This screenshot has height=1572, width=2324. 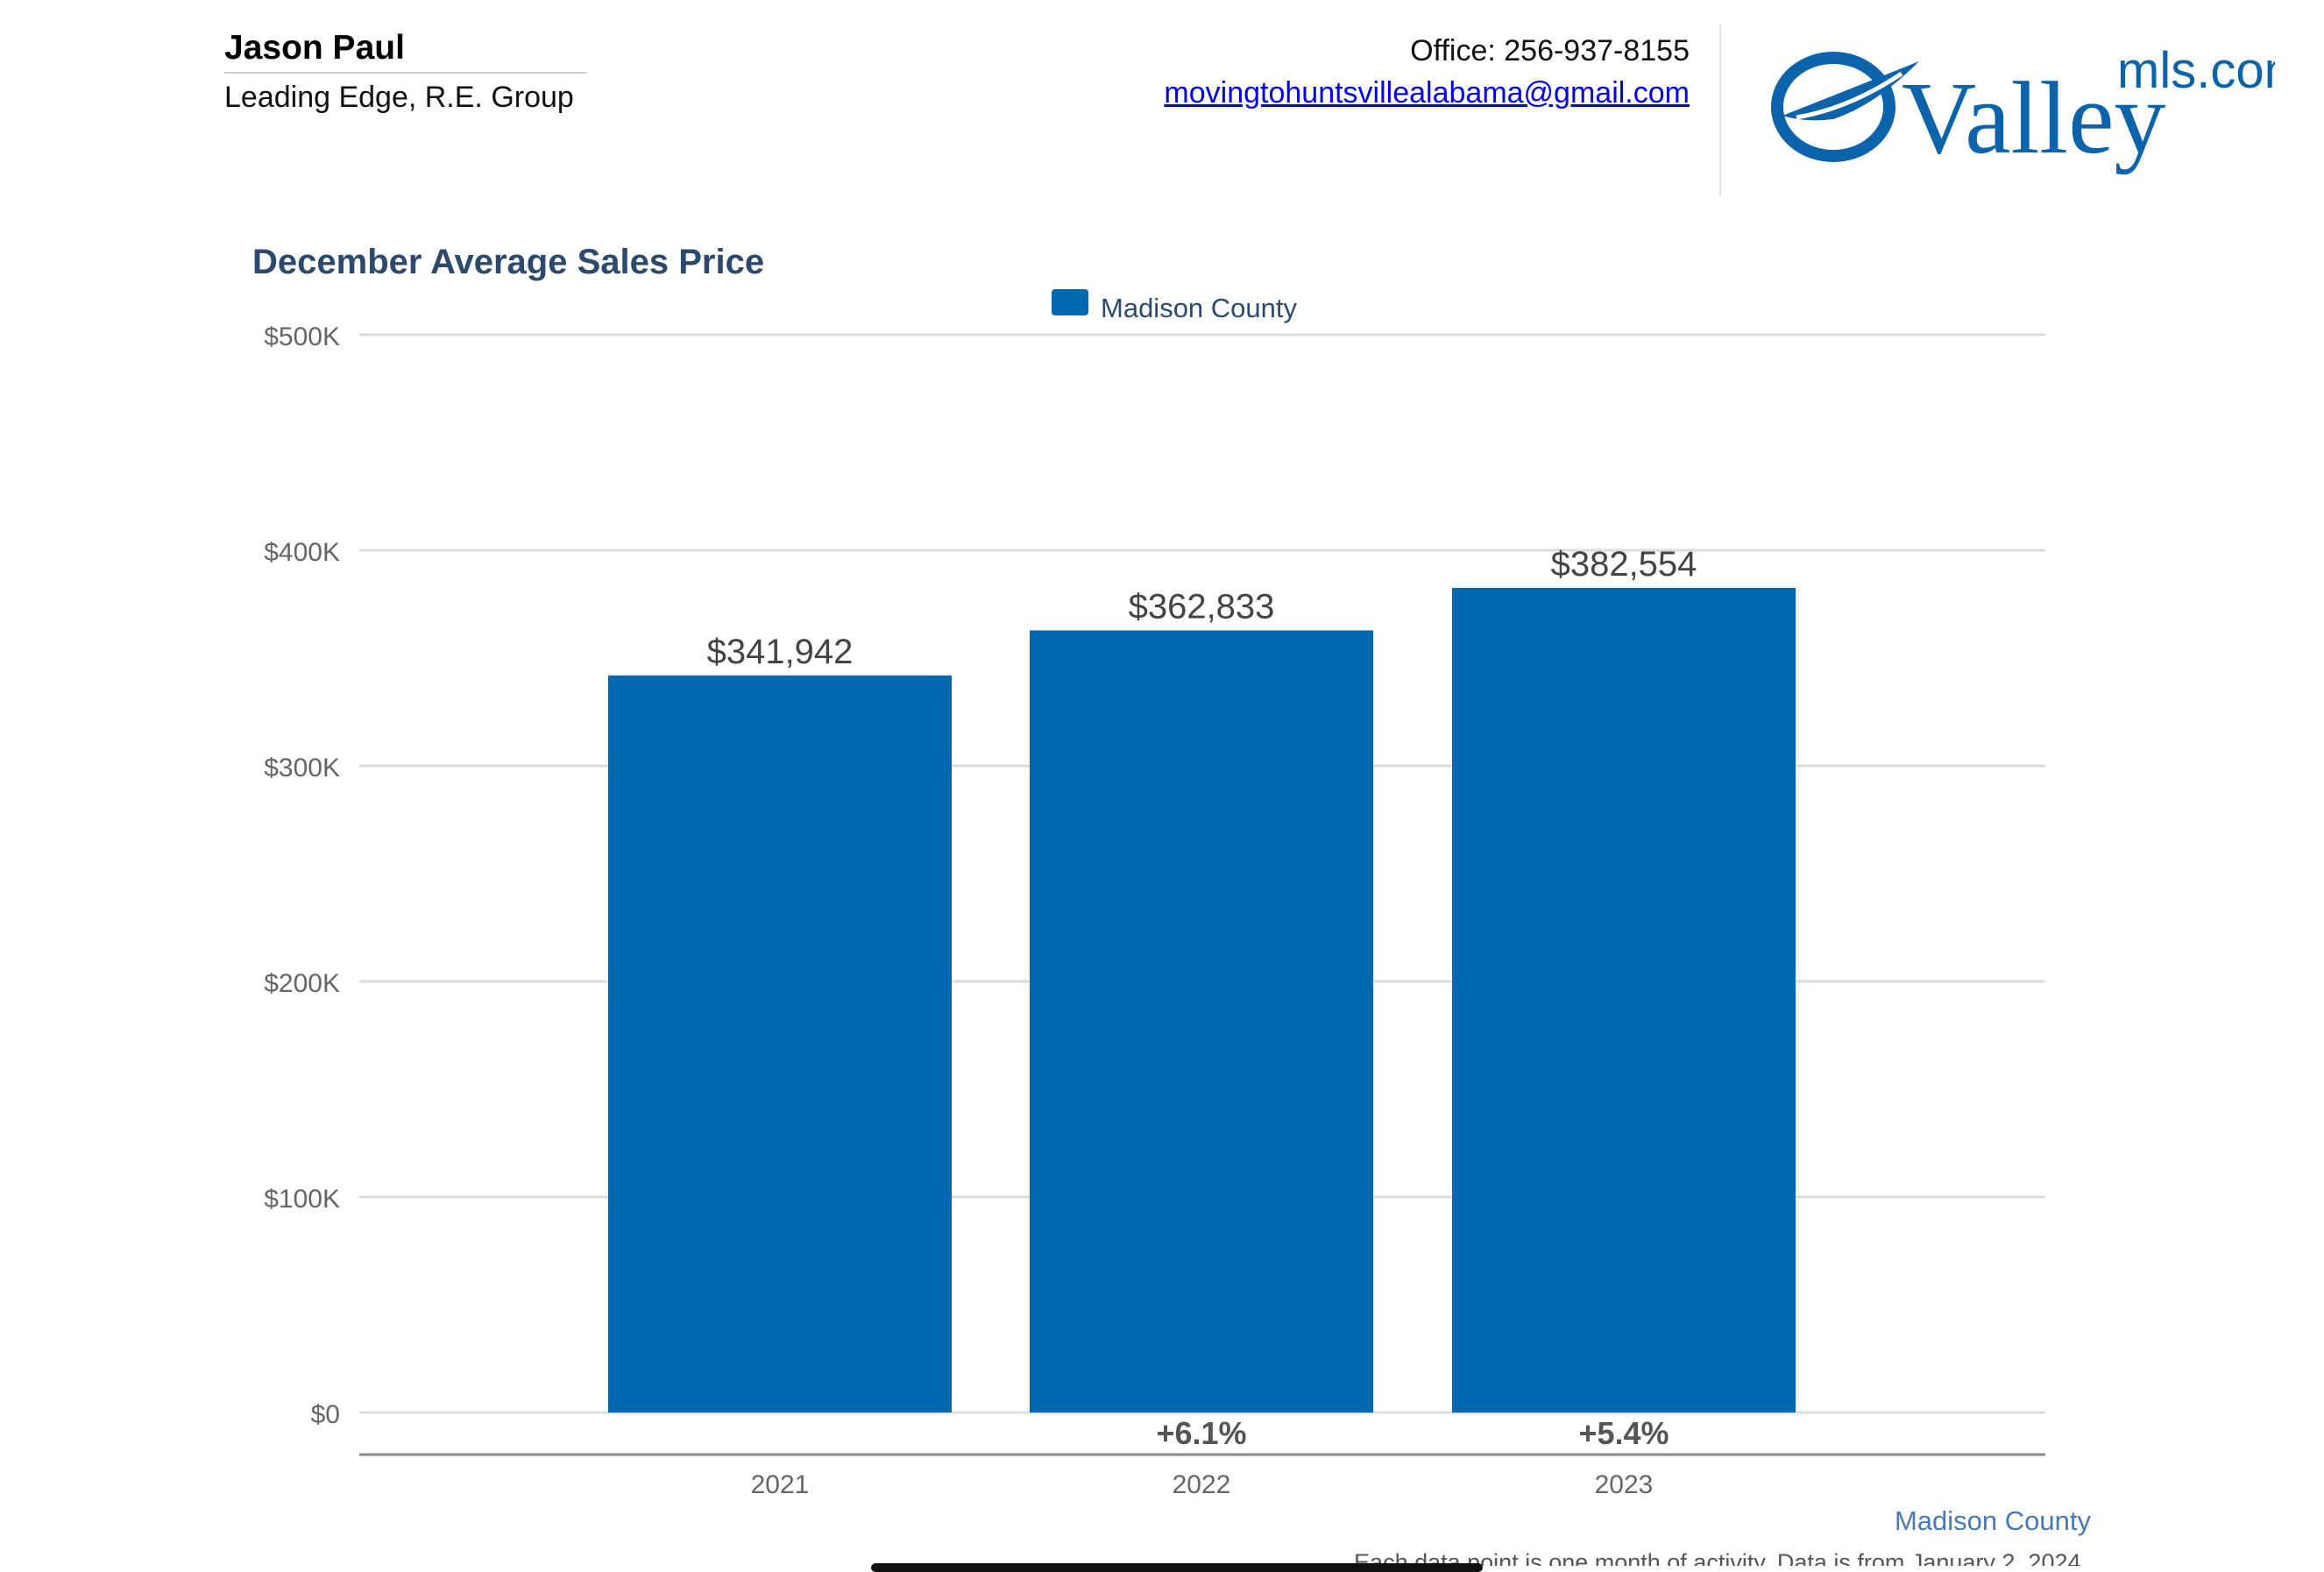 What do you see at coordinates (302, 1199) in the screenshot?
I see `y-tick-label: $100K` at bounding box center [302, 1199].